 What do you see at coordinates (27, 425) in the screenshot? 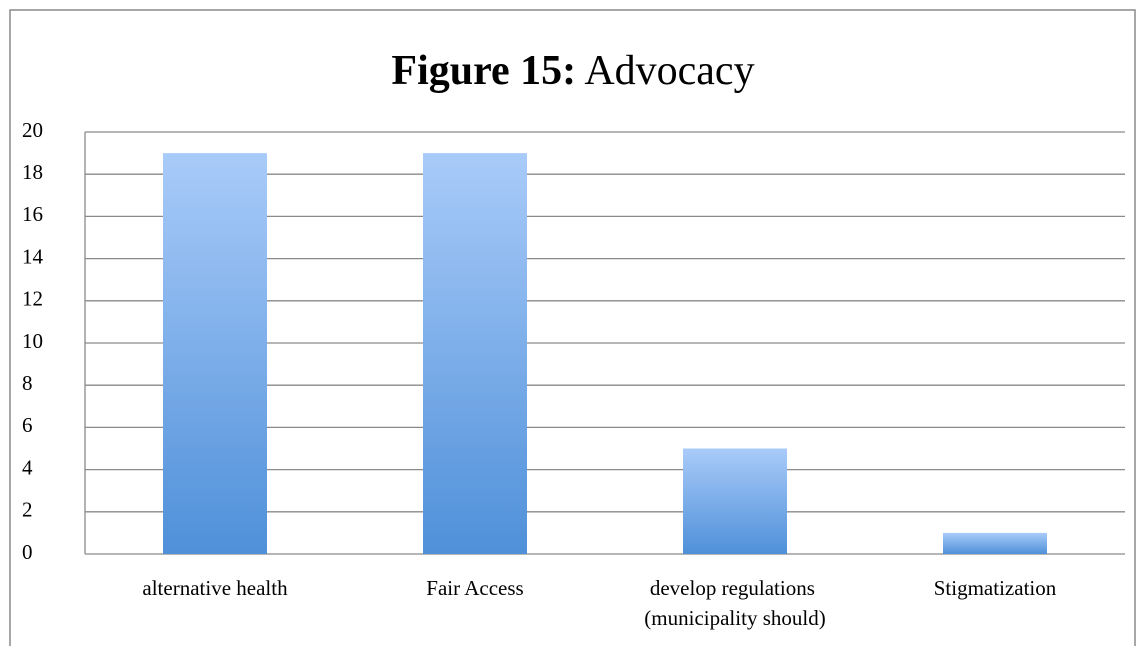
I see `y-tick-label: 6` at bounding box center [27, 425].